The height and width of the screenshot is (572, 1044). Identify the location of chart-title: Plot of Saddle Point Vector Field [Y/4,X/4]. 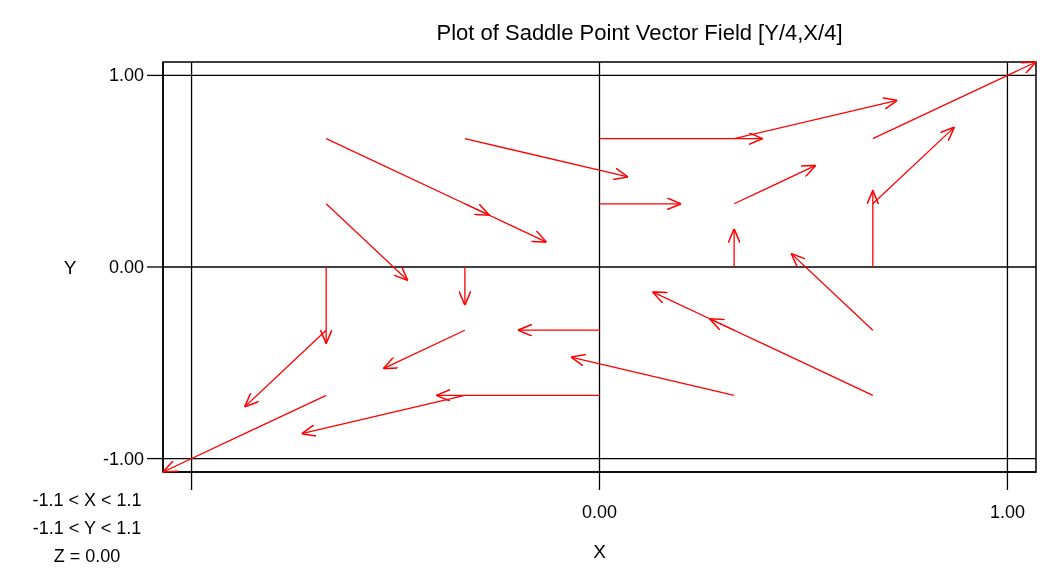
(639, 32).